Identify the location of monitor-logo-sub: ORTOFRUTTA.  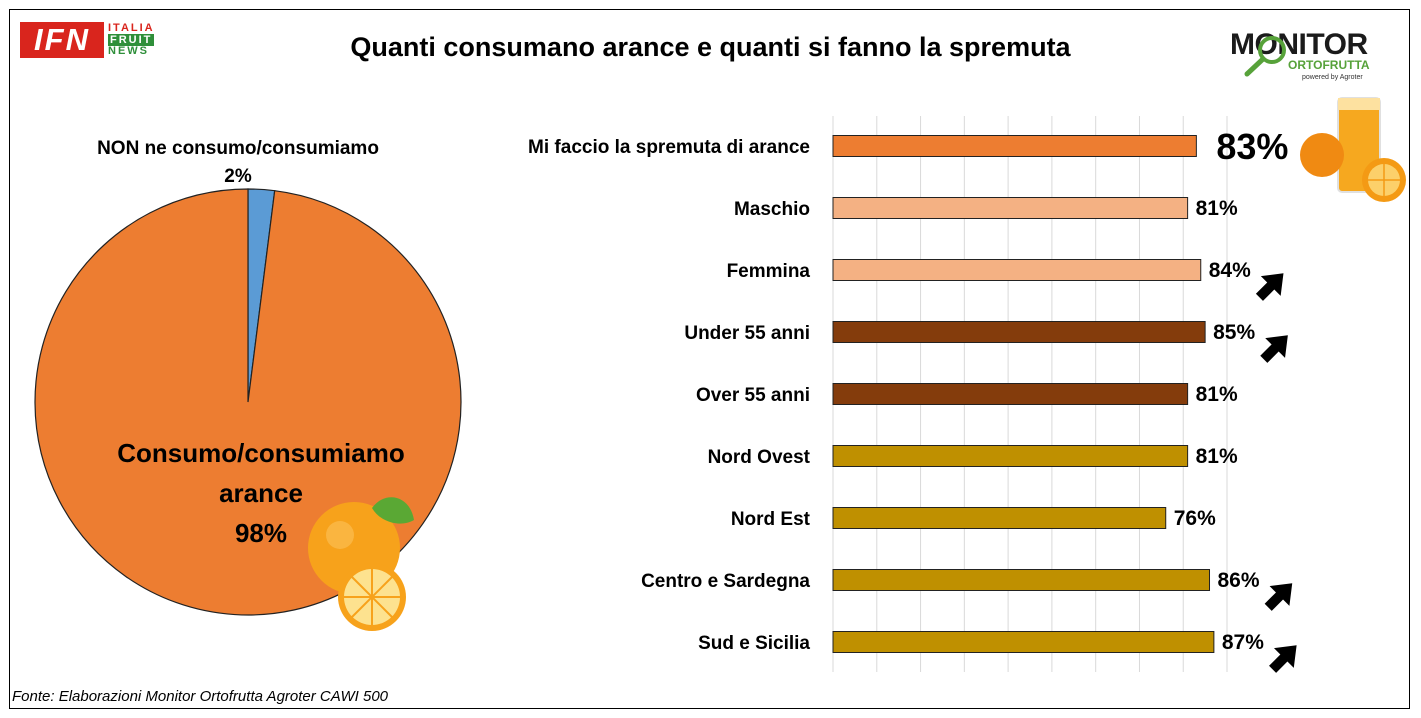
(1329, 65).